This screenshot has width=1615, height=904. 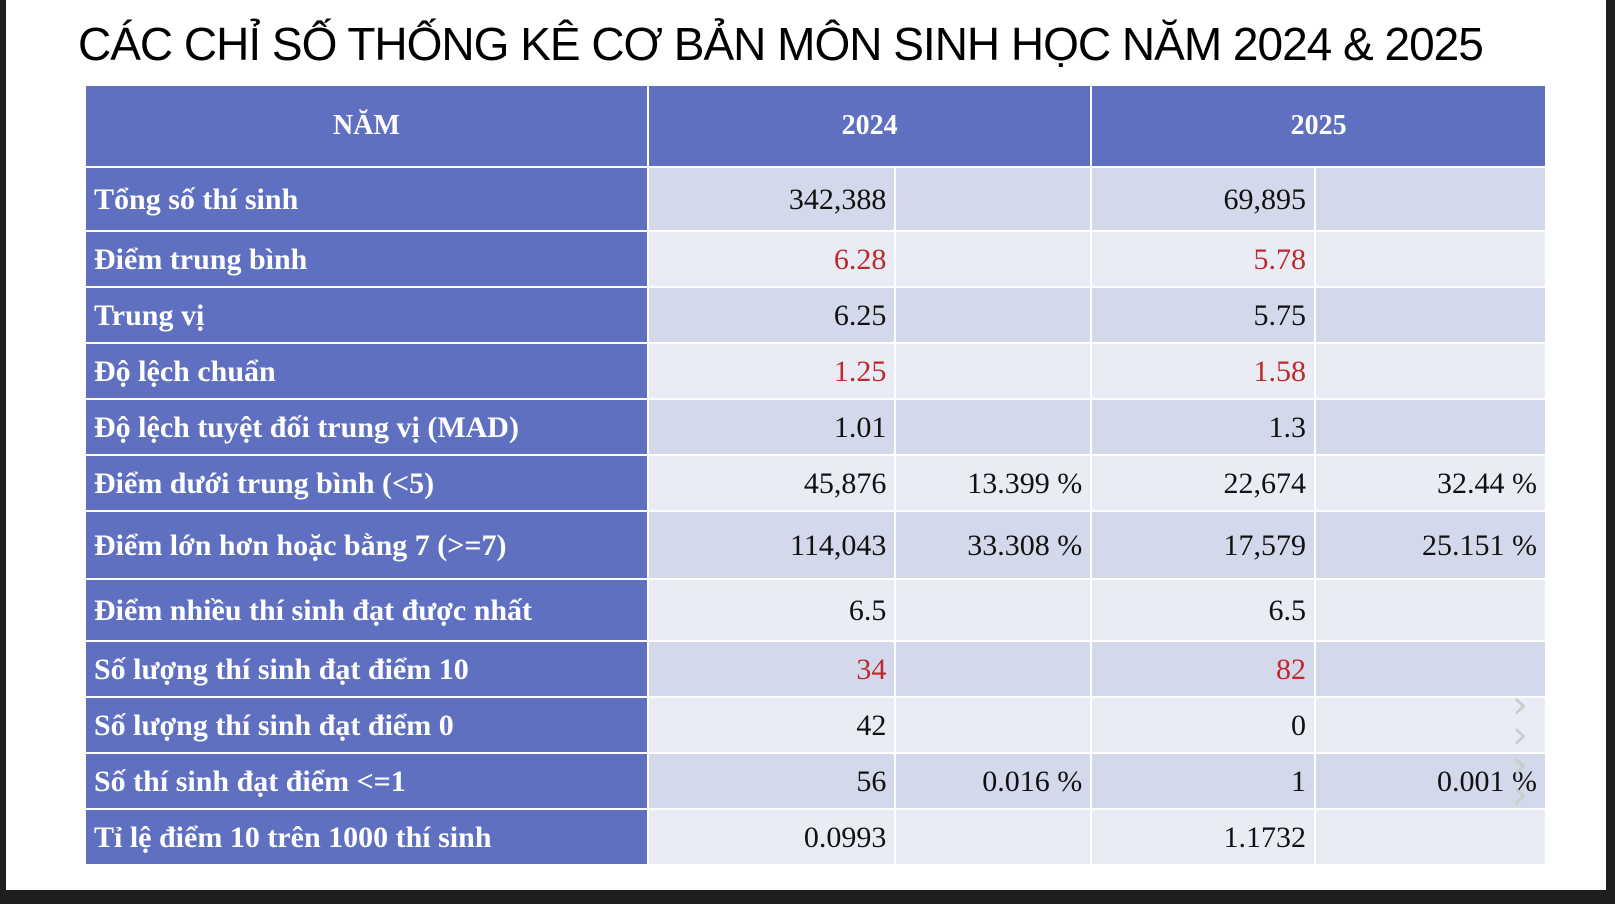 What do you see at coordinates (771, 199) in the screenshot?
I see `value-2024: 342,388` at bounding box center [771, 199].